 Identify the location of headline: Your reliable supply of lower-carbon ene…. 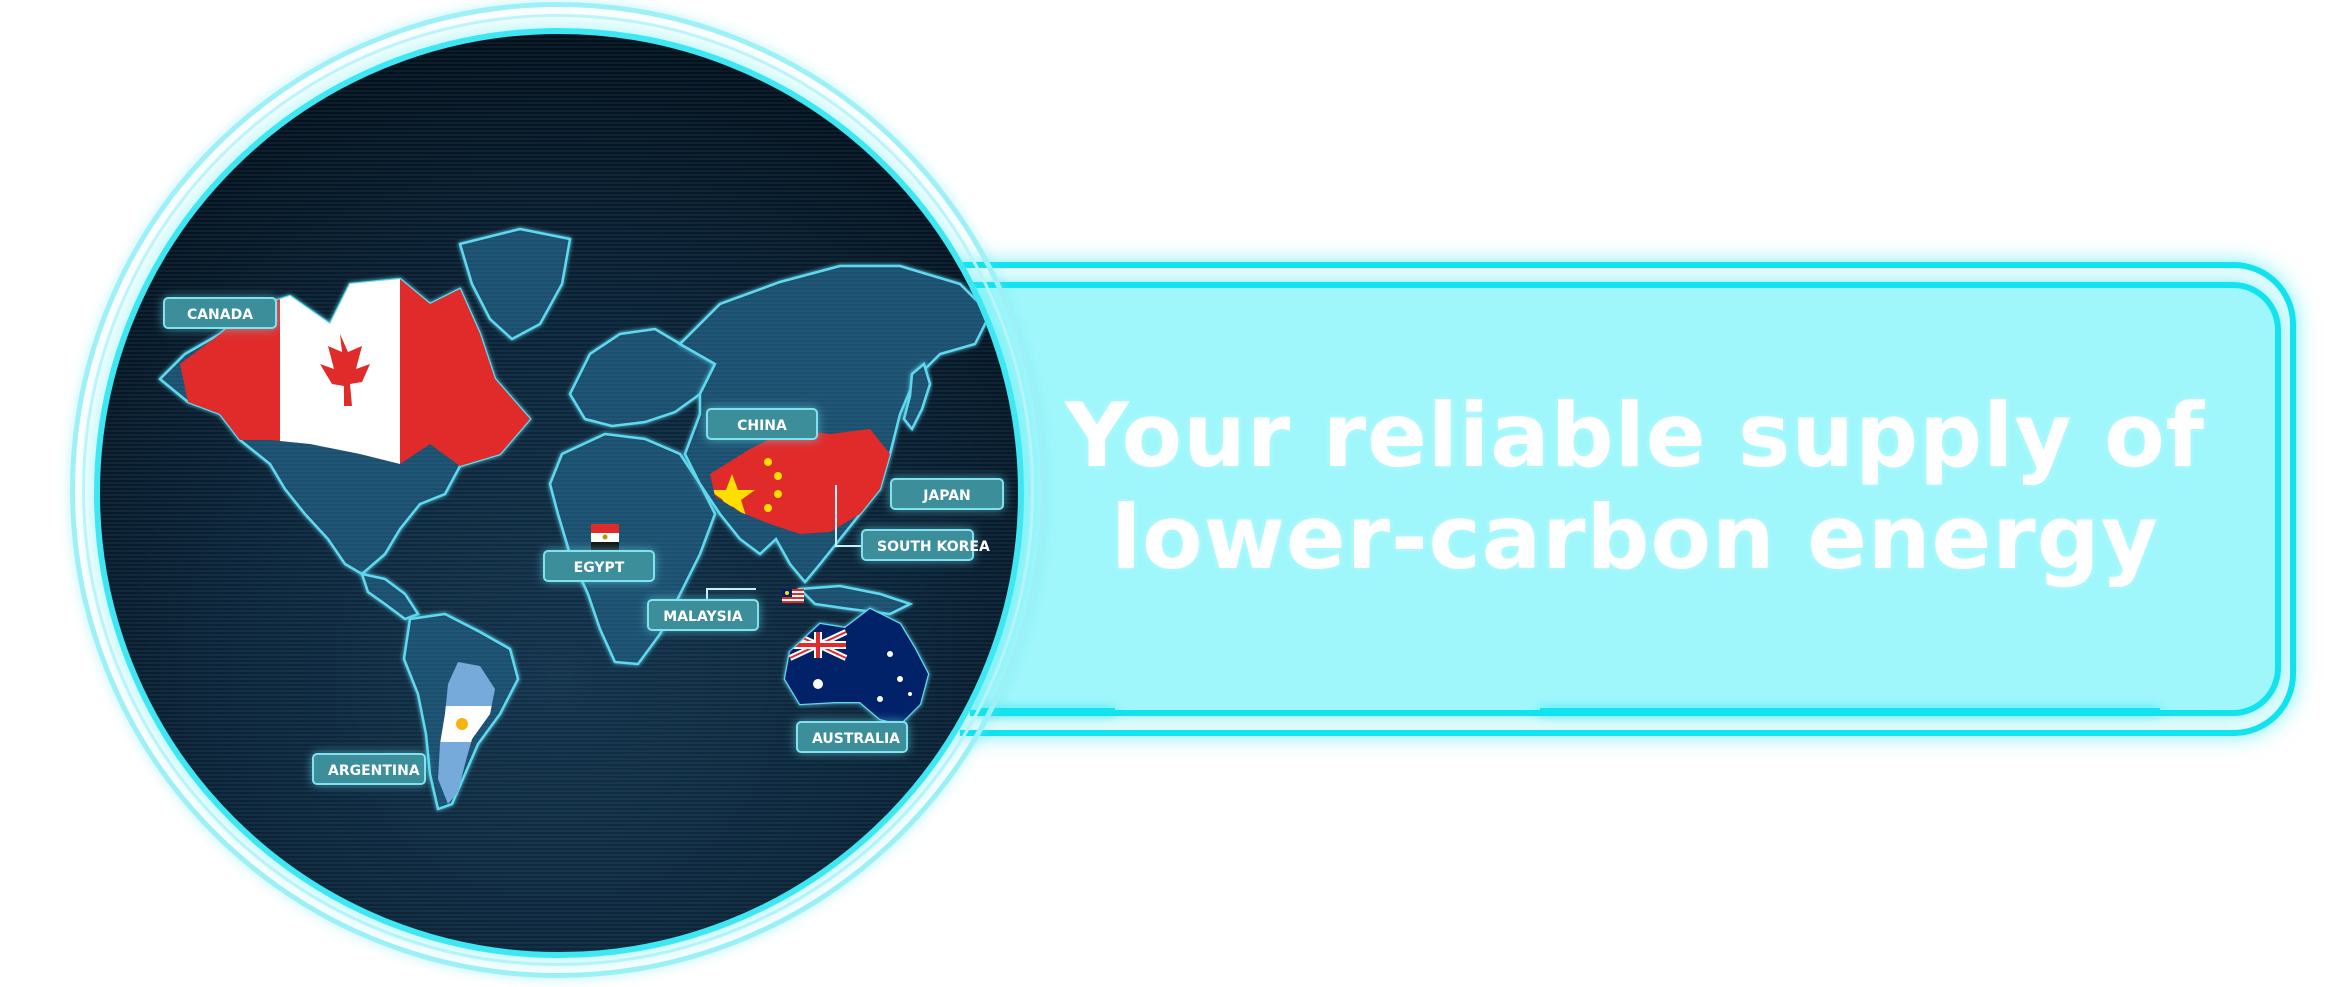
(1635, 487).